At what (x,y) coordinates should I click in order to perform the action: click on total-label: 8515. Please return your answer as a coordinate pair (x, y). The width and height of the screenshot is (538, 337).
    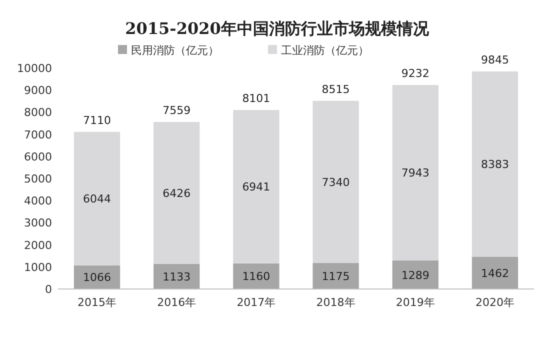
    Looking at the image, I should click on (336, 89).